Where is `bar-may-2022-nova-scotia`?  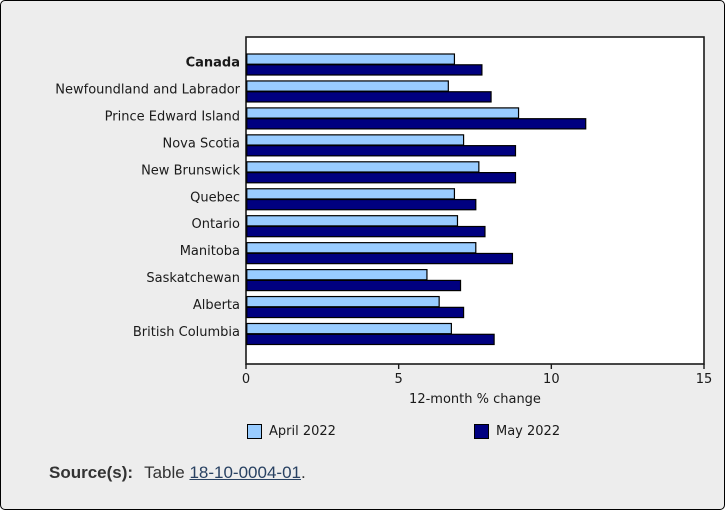
bar-may-2022-nova-scotia is located at coordinates (381, 151).